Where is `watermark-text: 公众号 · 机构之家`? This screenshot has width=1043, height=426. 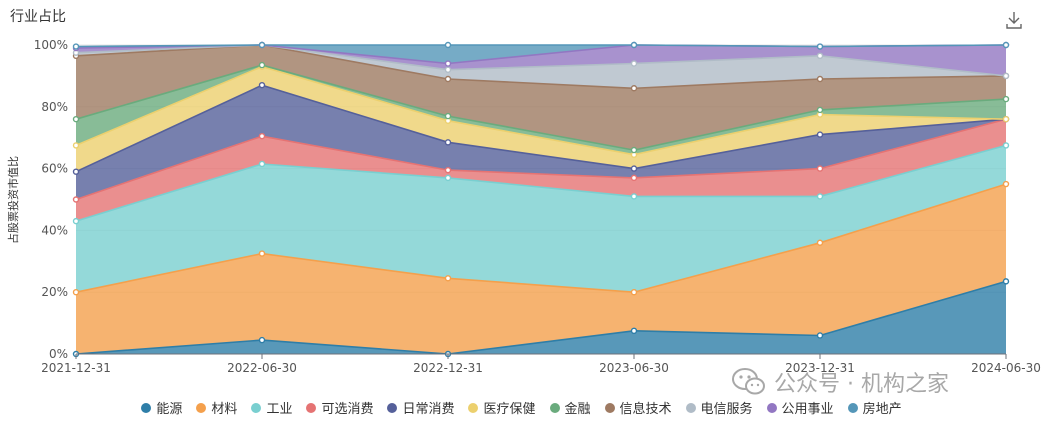 watermark-text: 公众号 · 机构之家 is located at coordinates (861, 384).